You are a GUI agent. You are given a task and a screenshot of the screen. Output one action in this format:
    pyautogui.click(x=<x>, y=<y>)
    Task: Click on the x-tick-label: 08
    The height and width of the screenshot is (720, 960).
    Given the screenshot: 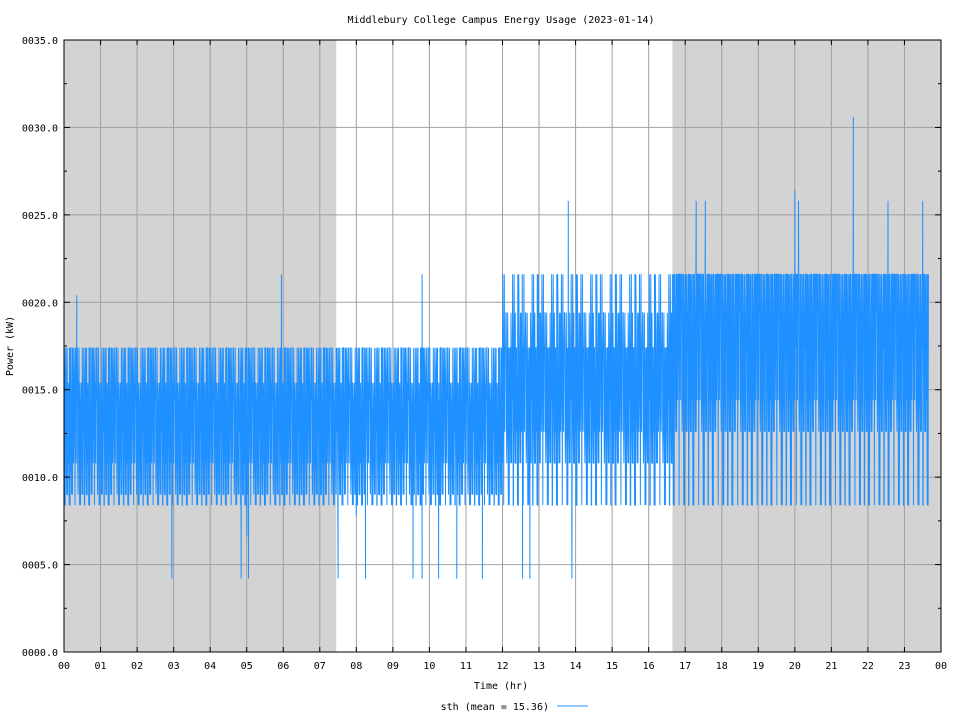 What is the action you would take?
    pyautogui.click(x=356, y=666)
    